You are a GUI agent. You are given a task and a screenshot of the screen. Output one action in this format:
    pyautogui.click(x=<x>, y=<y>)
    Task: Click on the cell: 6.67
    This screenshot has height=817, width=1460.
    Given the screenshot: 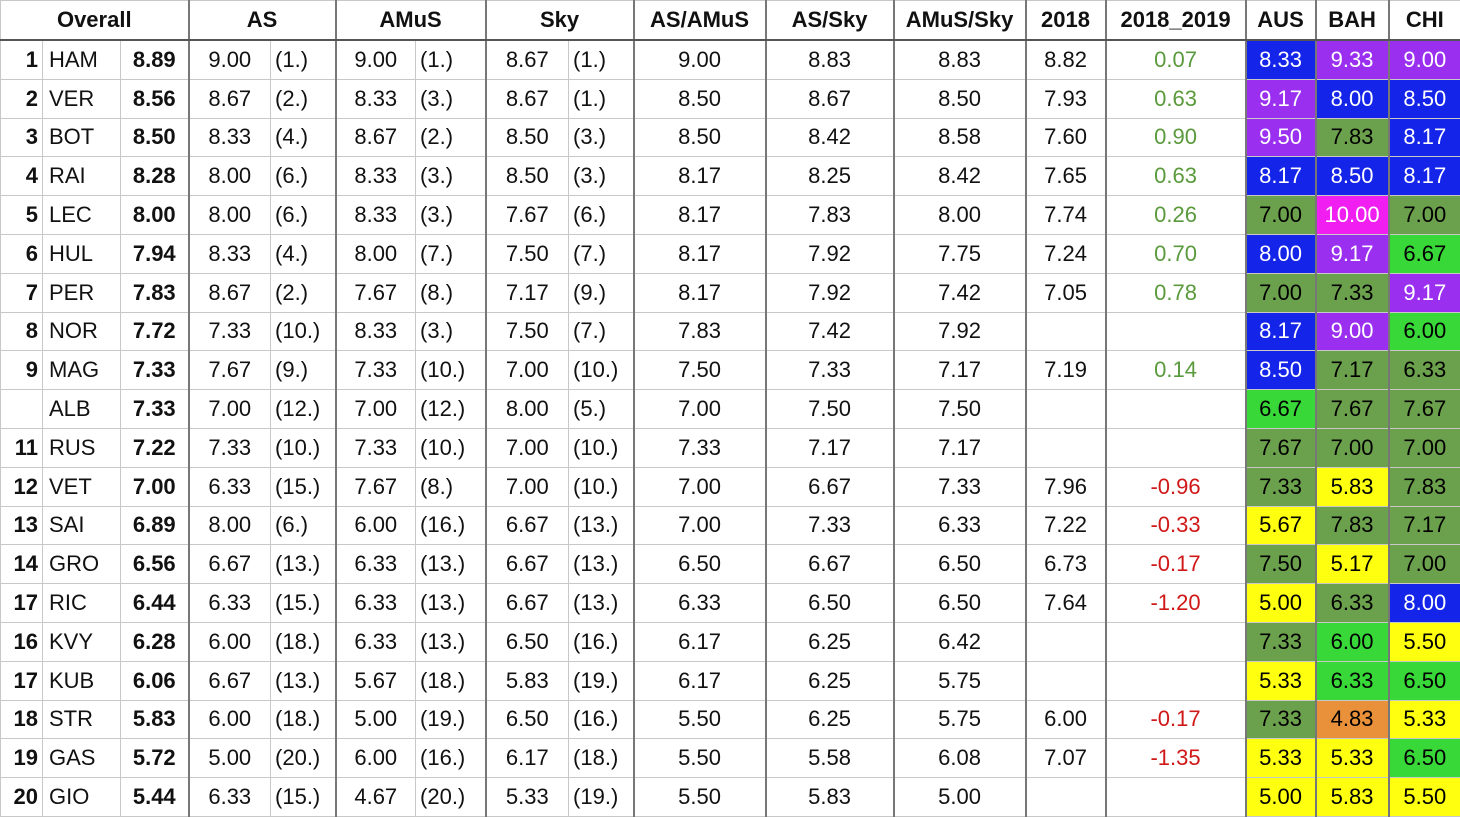 What is the action you would take?
    pyautogui.click(x=229, y=680)
    